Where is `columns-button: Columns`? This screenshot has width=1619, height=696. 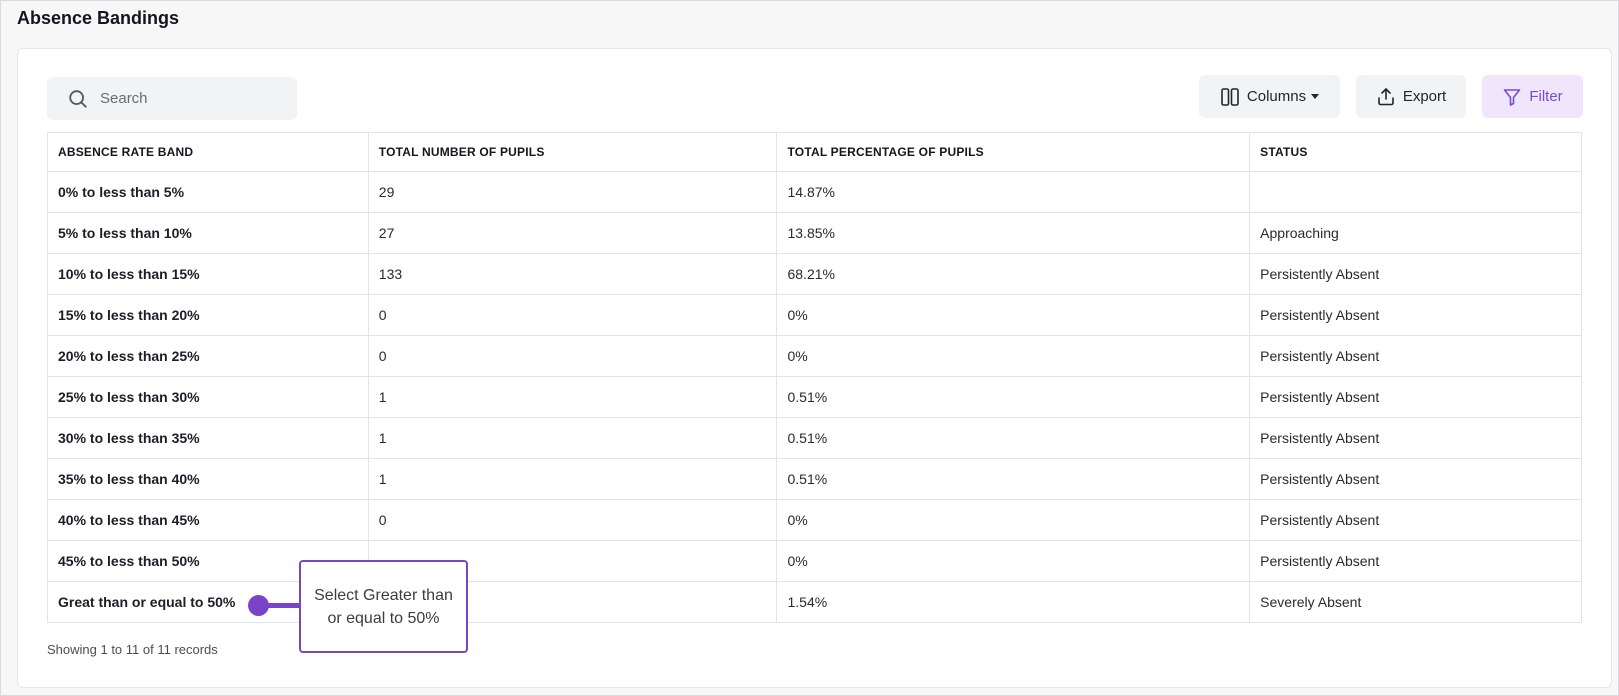 columns-button: Columns is located at coordinates (1269, 96).